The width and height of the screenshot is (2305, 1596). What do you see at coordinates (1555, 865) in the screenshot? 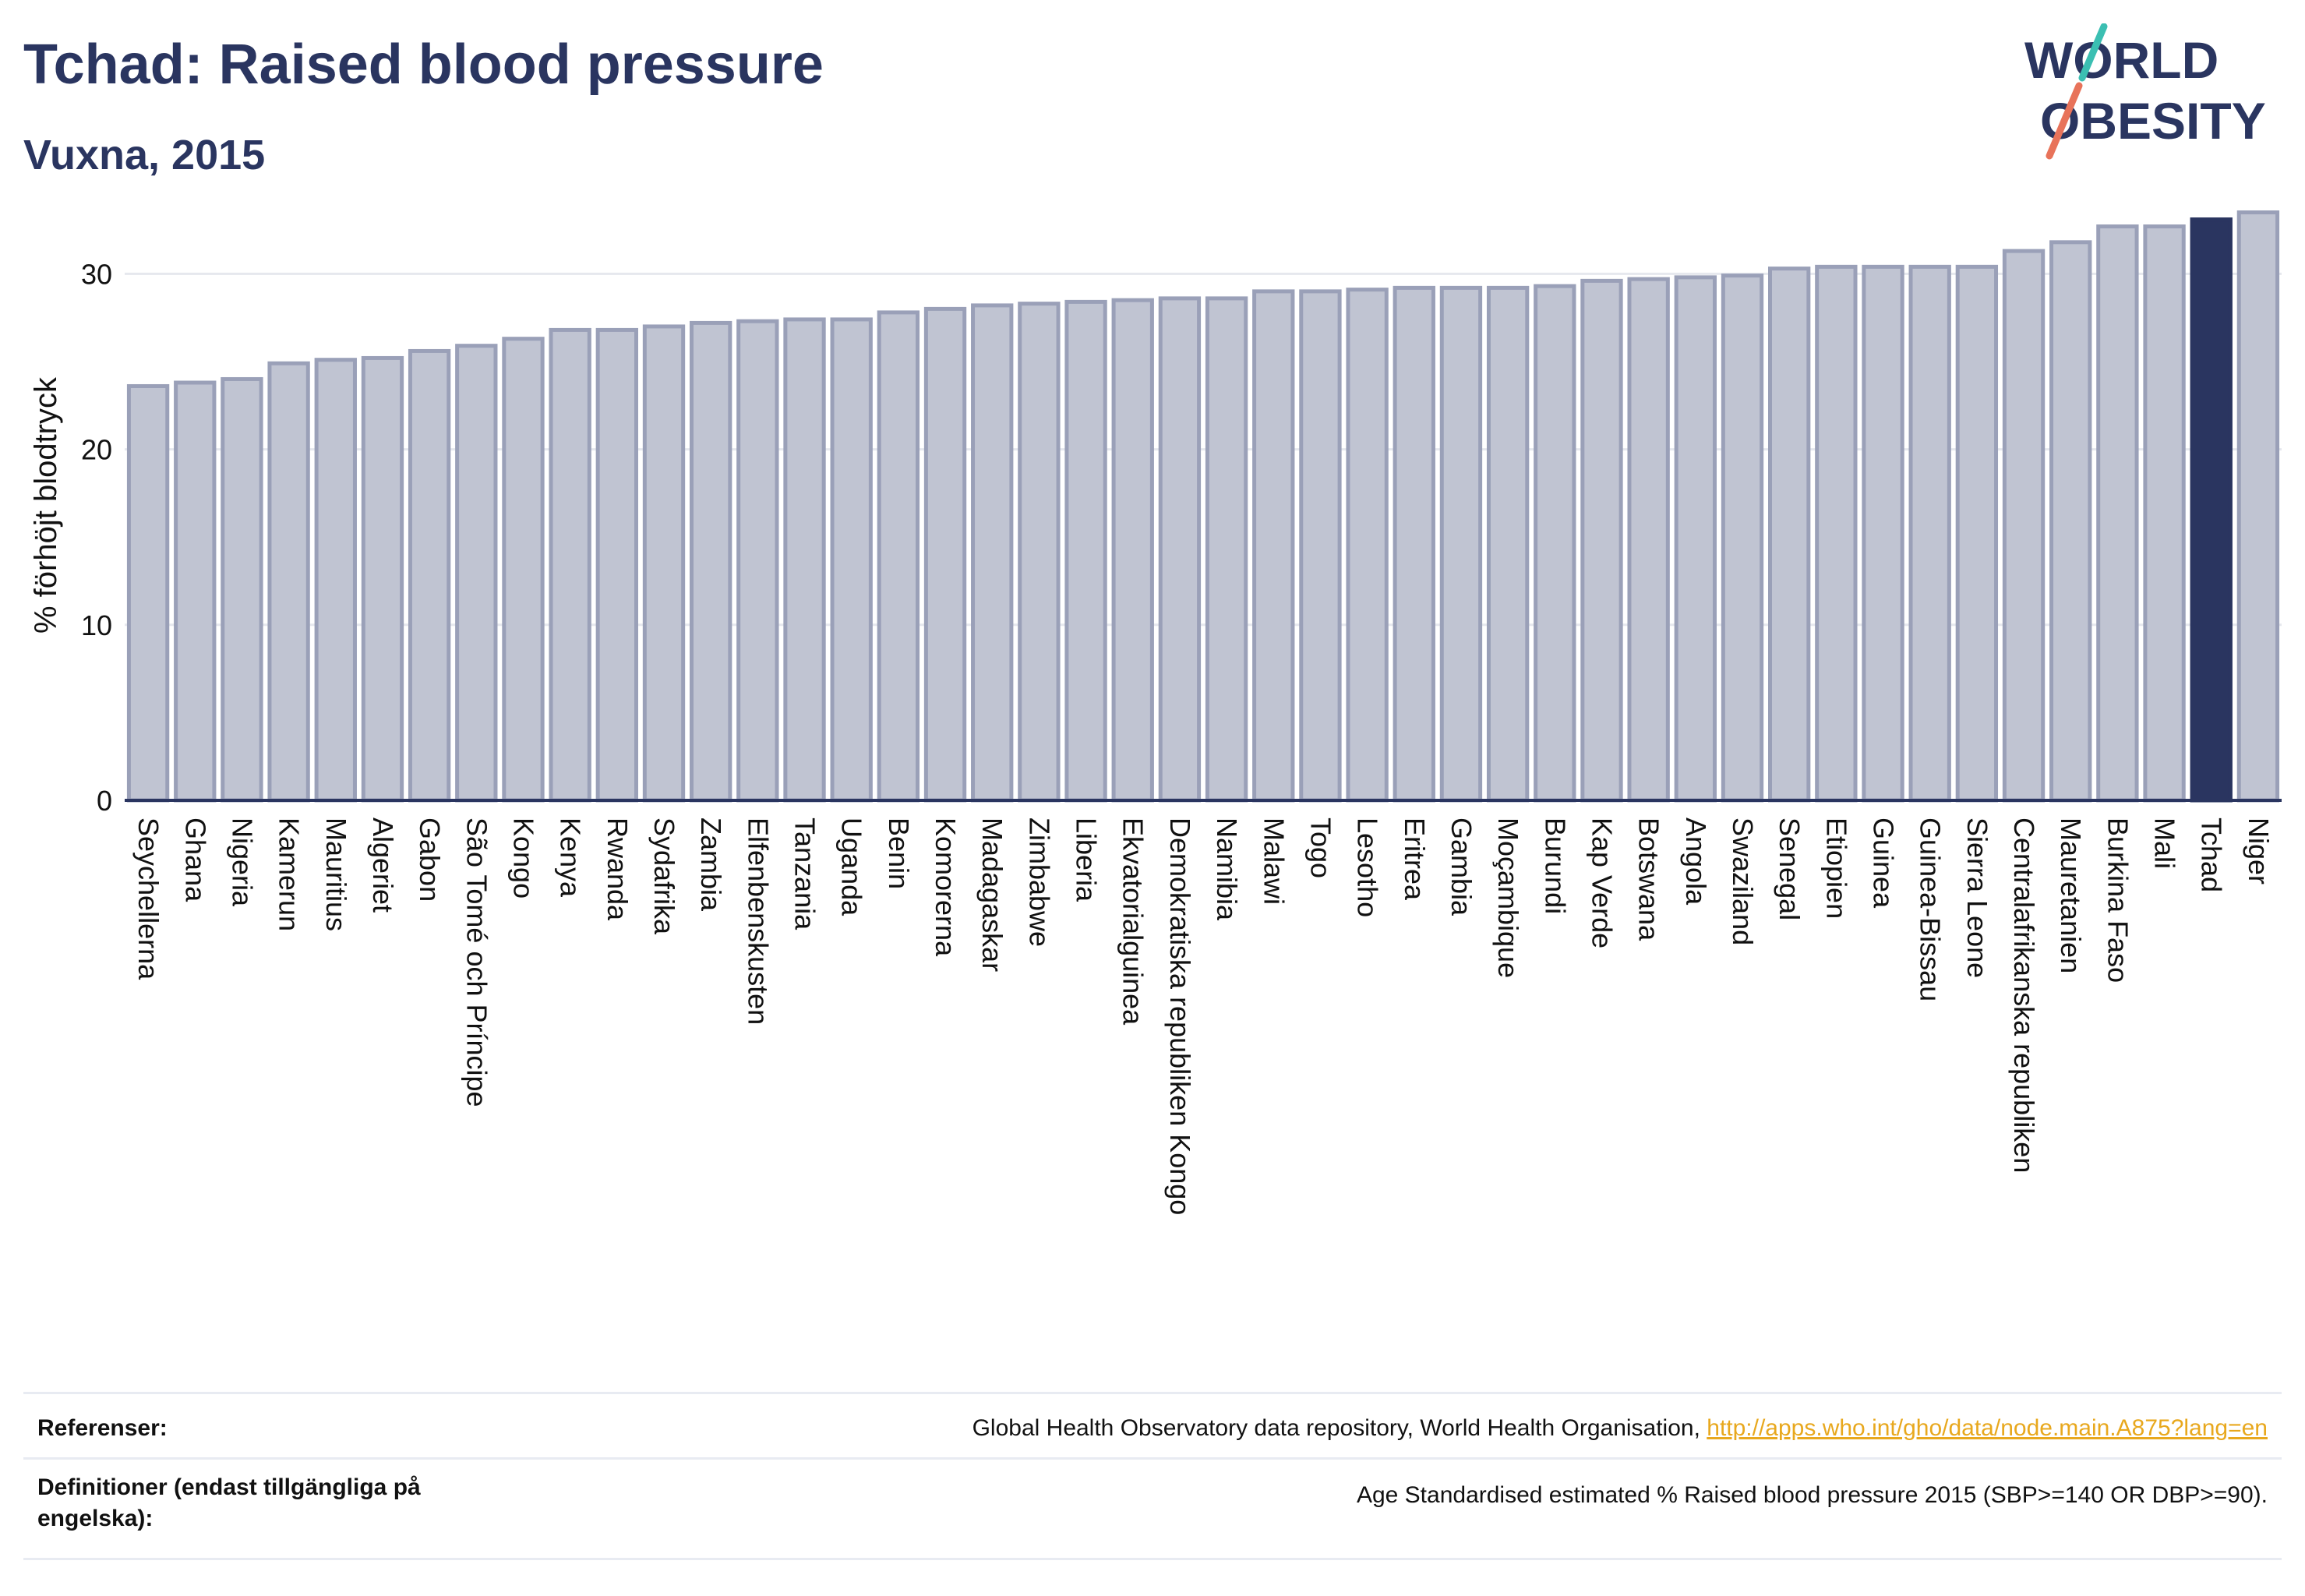
I see `x-tick-label: Burundi` at bounding box center [1555, 865].